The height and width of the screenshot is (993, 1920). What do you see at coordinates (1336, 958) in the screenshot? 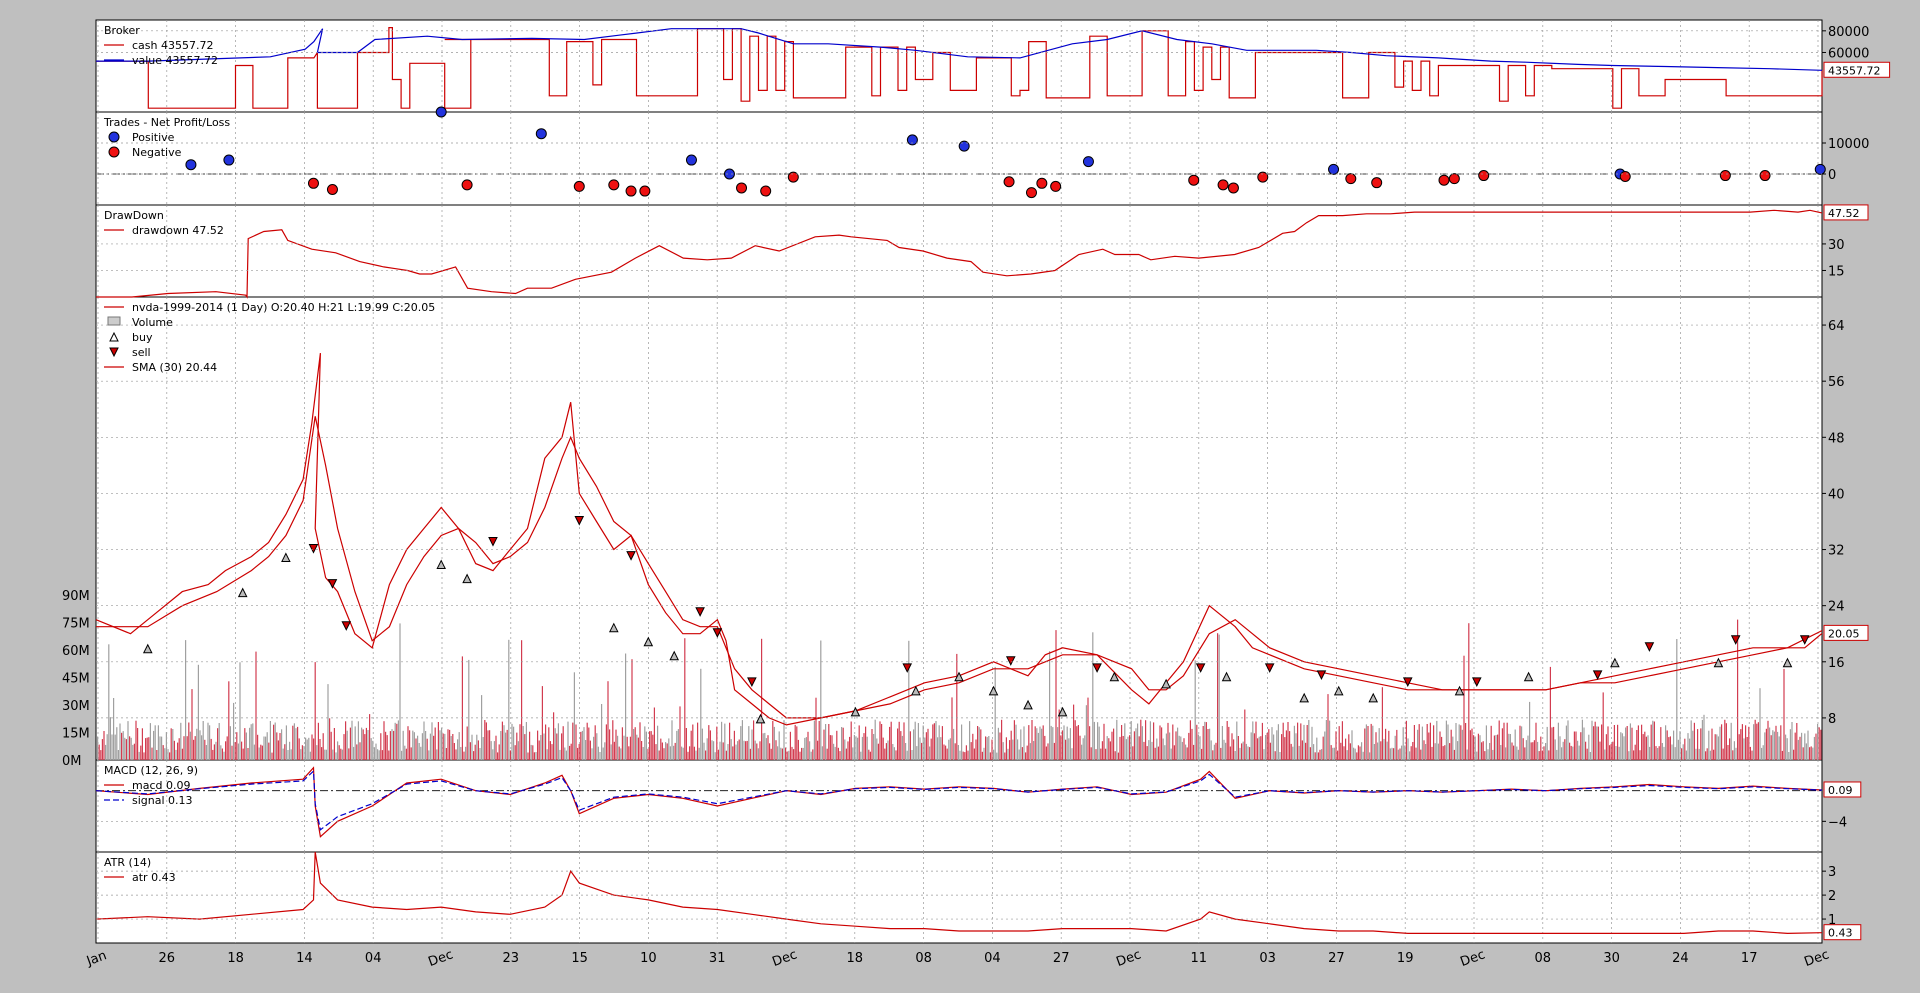
I see `x-tick-label: 27` at bounding box center [1336, 958].